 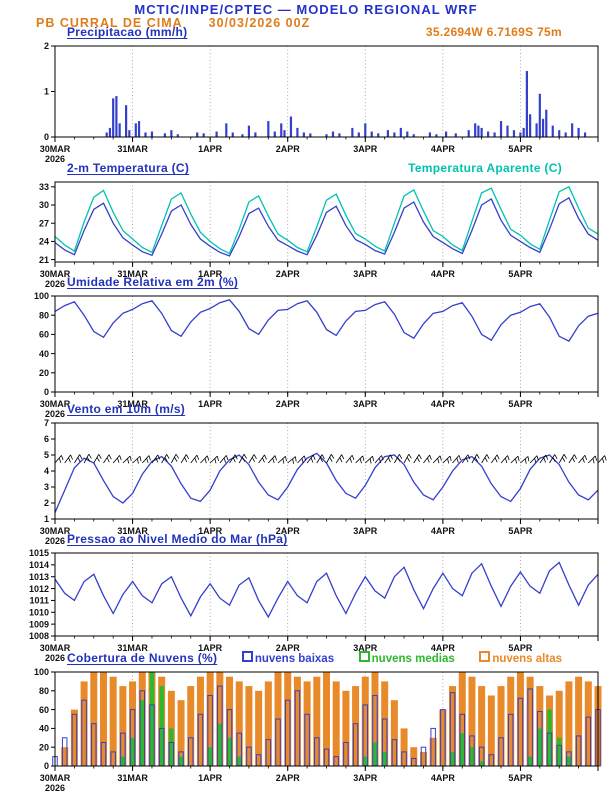 What do you see at coordinates (326, 539) in the screenshot?
I see `panel-title-row-pressao: Pressao ao Nivel Medio do Mar (hPa)` at bounding box center [326, 539].